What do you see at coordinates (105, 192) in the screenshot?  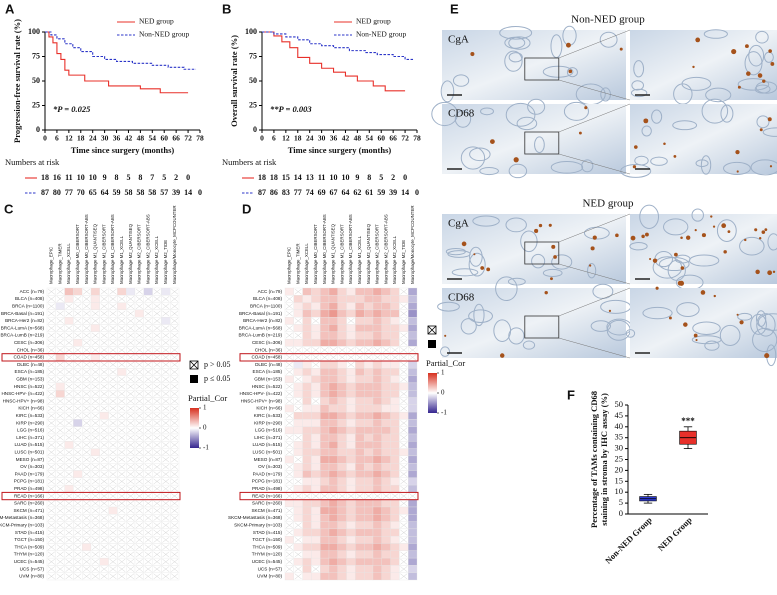 I see `risk-number: 64` at bounding box center [105, 192].